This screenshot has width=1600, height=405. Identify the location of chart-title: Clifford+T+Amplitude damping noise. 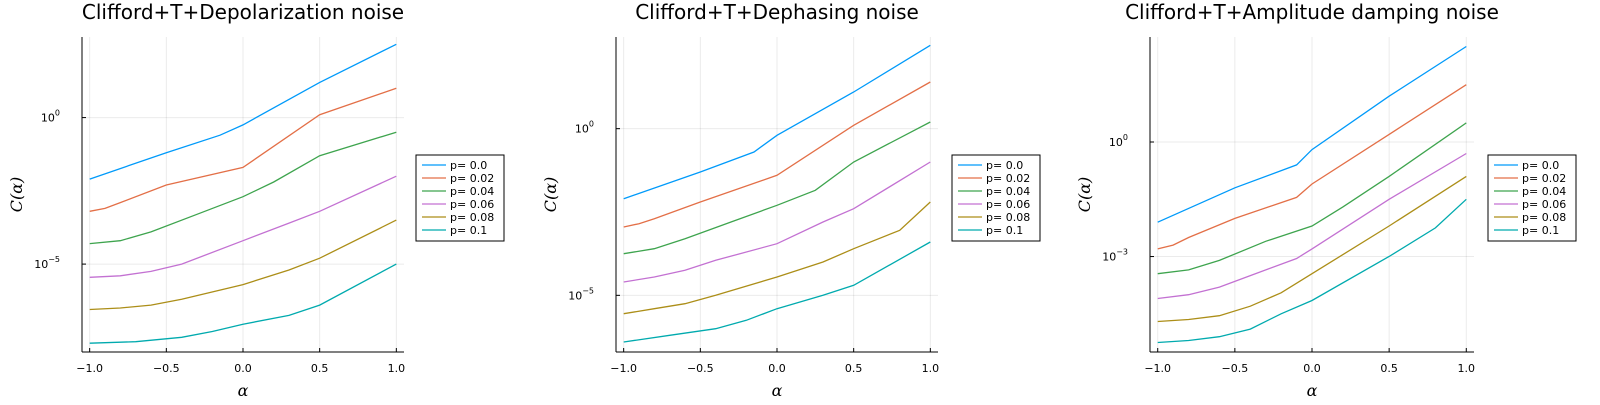
(1312, 12).